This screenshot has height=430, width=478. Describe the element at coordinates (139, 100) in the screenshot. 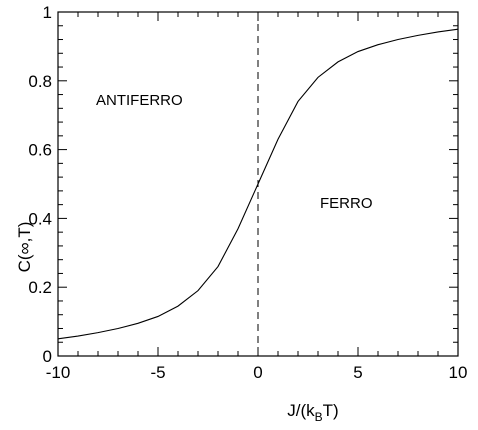

I see `region-annotation: ANTIFERRO` at that location.